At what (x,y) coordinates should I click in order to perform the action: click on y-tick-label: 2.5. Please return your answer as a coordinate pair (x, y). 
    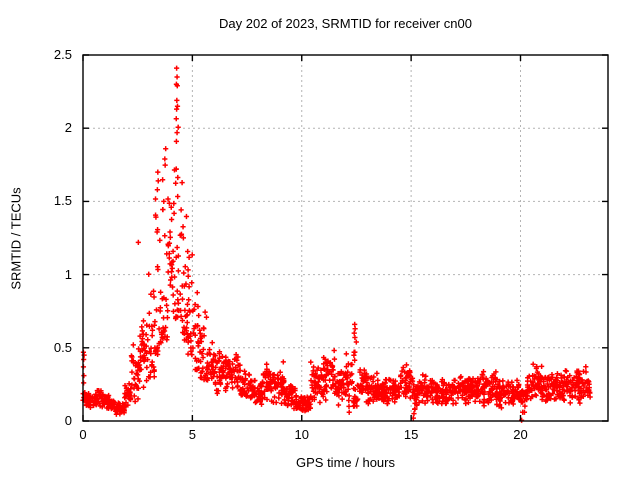
    Looking at the image, I should click on (62, 54).